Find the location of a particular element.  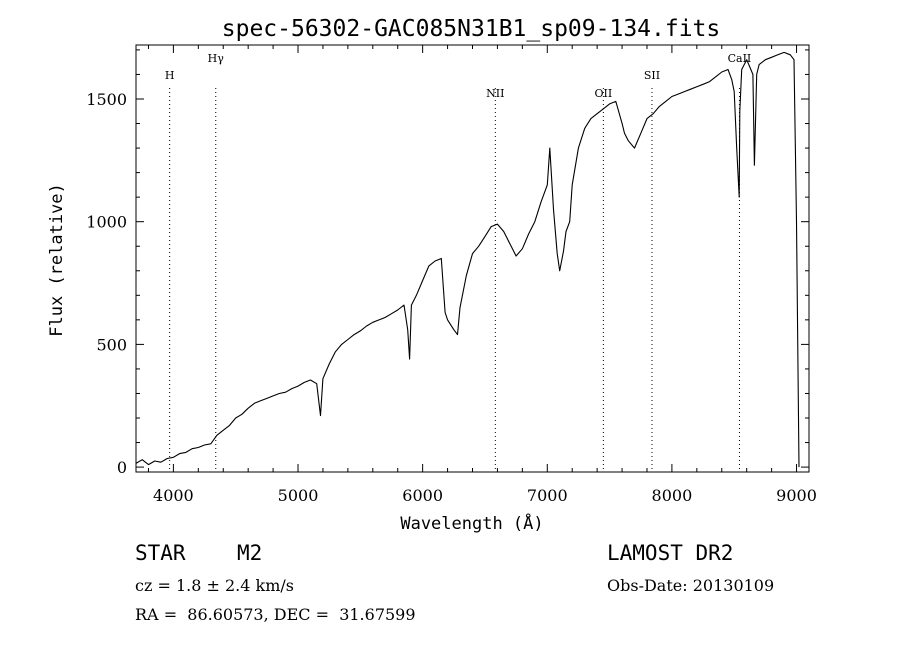

object-class: STAR is located at coordinates (160, 553).